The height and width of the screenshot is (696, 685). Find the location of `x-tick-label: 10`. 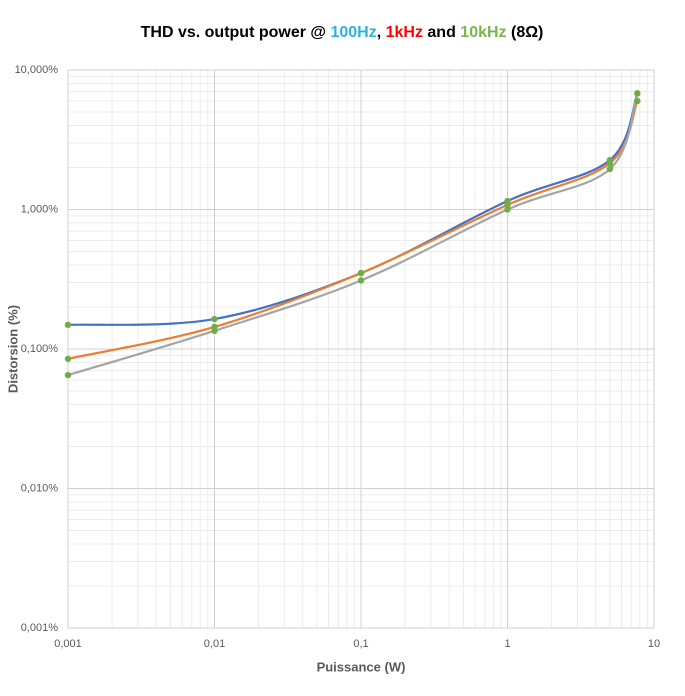

x-tick-label: 10 is located at coordinates (654, 644).